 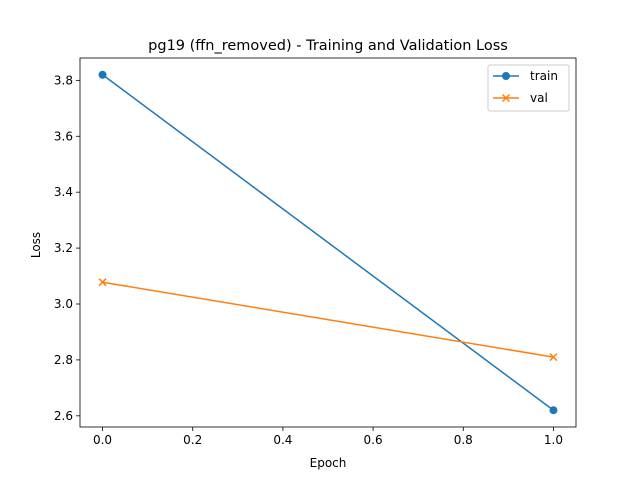 I want to click on x-tick-label: 0.8, so click(x=463, y=440).